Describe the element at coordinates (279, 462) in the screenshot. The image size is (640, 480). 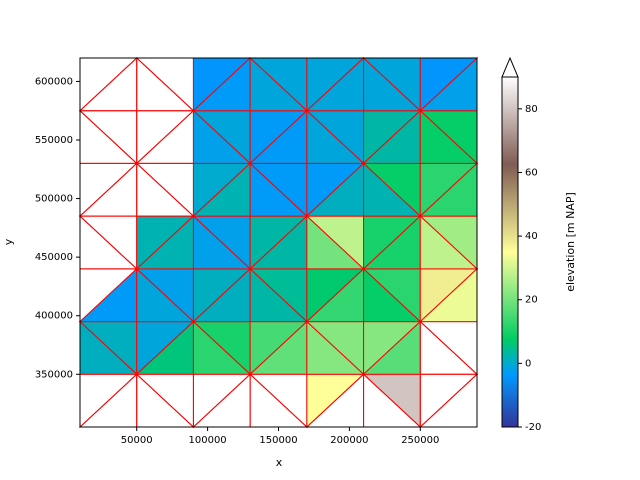
I see `x-axis-label: x` at that location.